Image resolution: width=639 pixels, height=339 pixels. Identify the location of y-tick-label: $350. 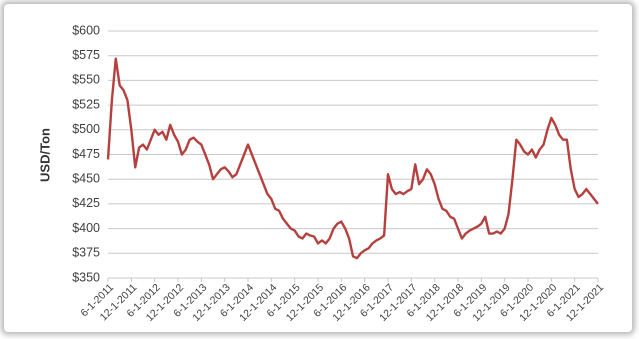
(86, 277).